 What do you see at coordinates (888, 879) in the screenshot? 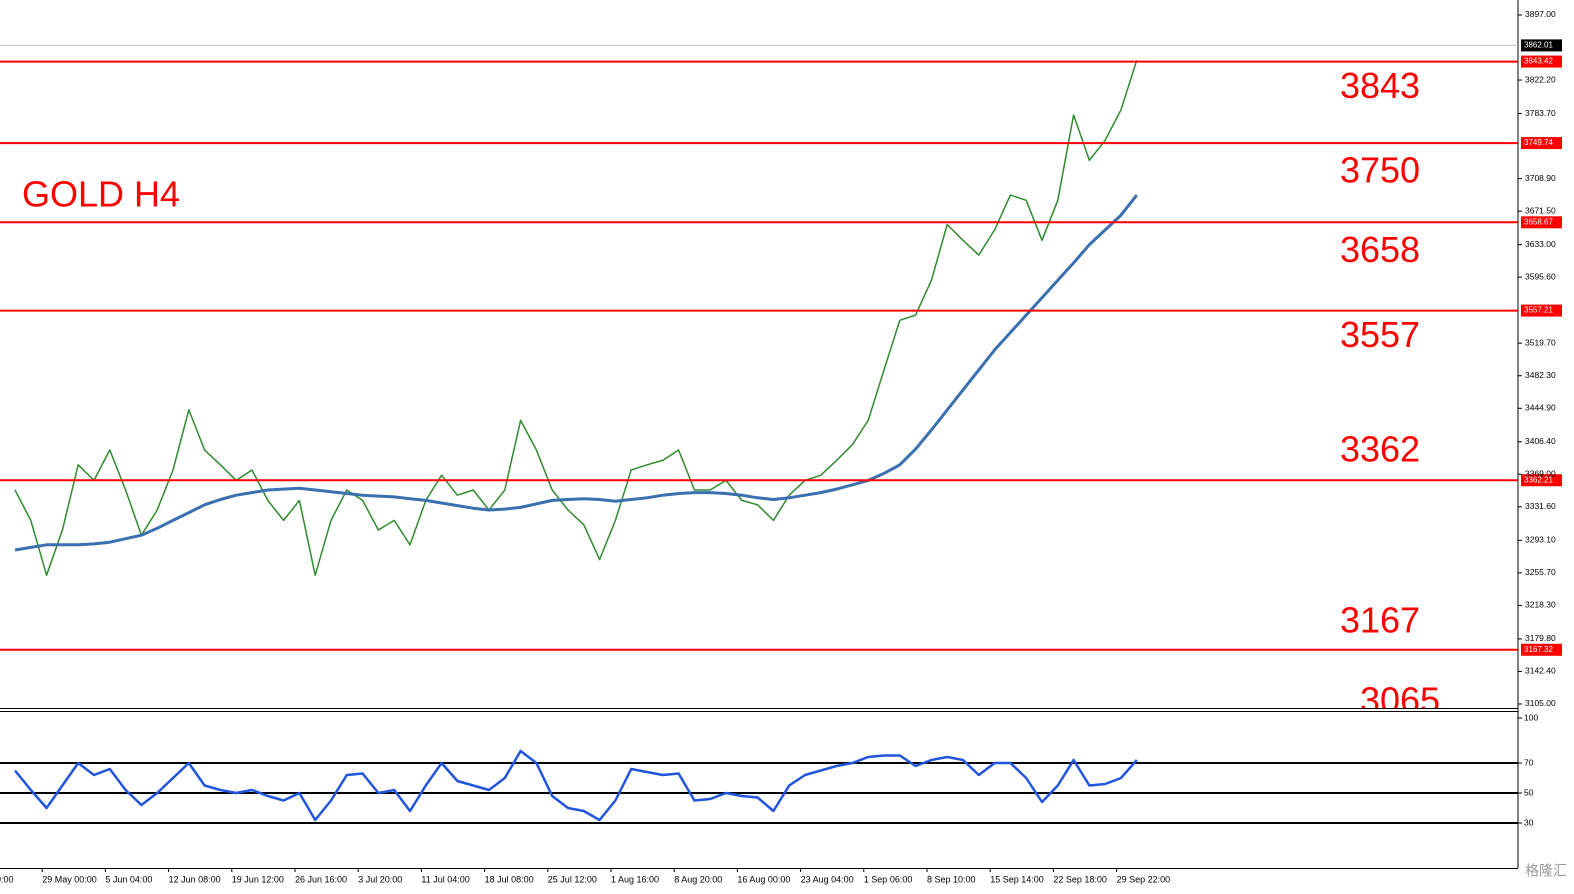
I see `x-tick-label: 1 Sep 06:00` at bounding box center [888, 879].